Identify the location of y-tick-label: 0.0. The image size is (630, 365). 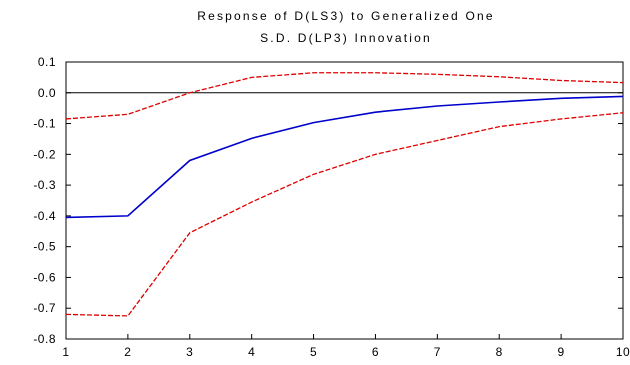
(47, 93).